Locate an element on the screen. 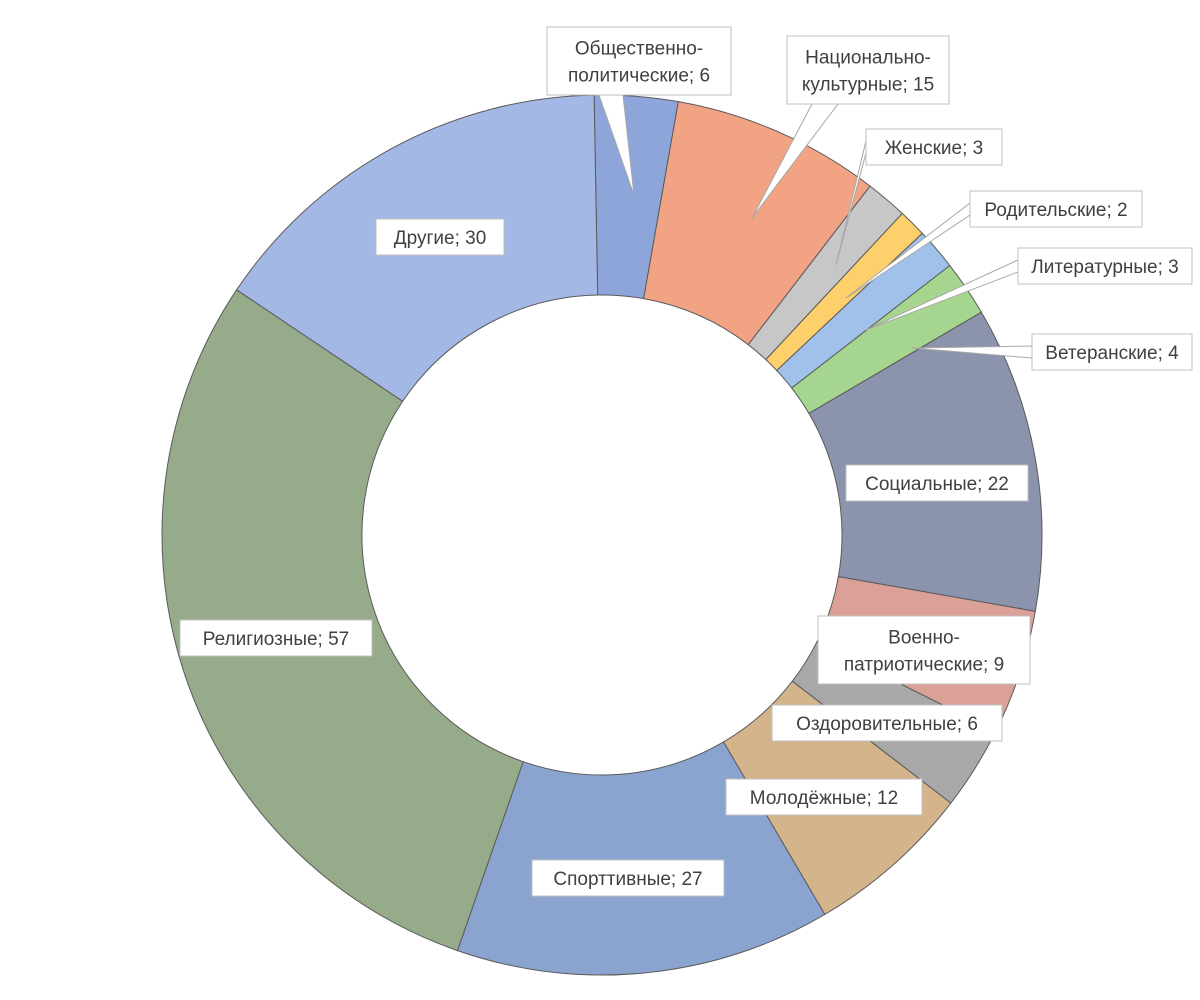 This screenshot has width=1200, height=1000. data-label-text-12-0: Другие; 30 is located at coordinates (440, 238).